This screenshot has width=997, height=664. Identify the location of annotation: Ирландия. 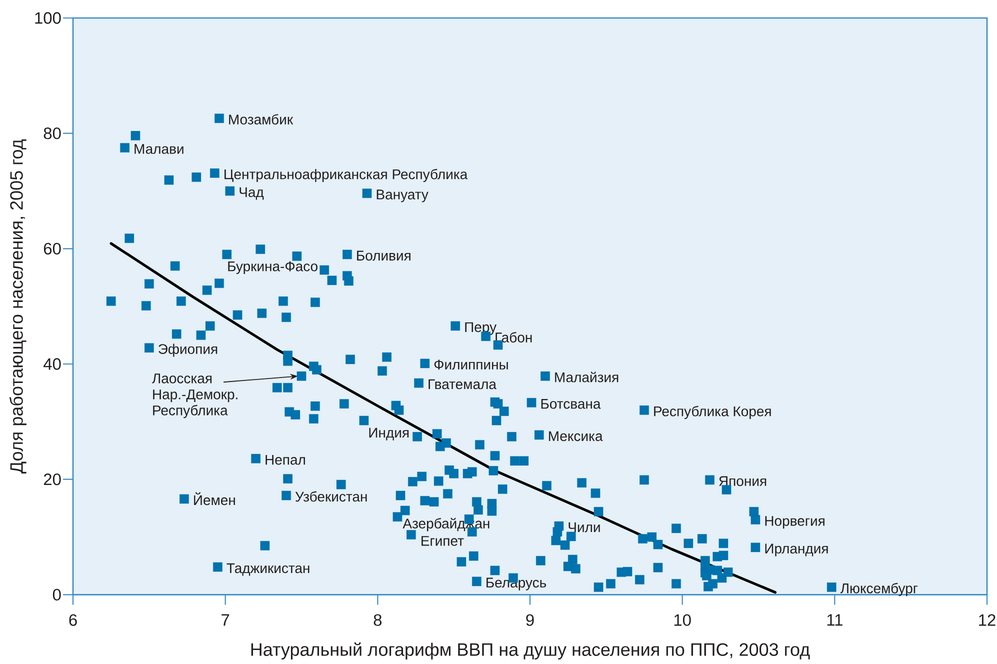
(796, 550).